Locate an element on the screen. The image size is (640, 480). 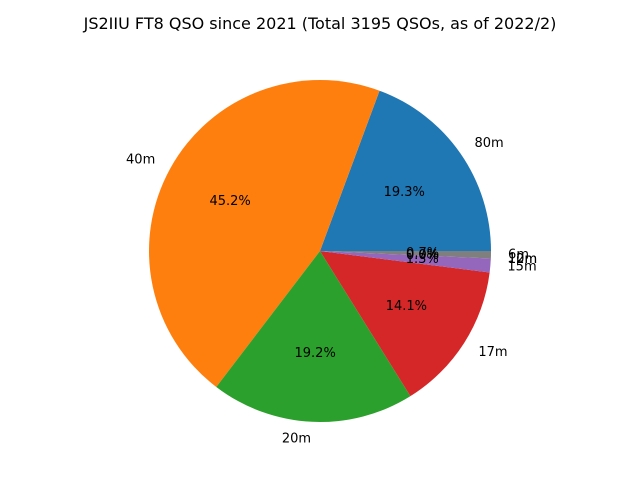
pie-slice-17m is located at coordinates (405, 324).